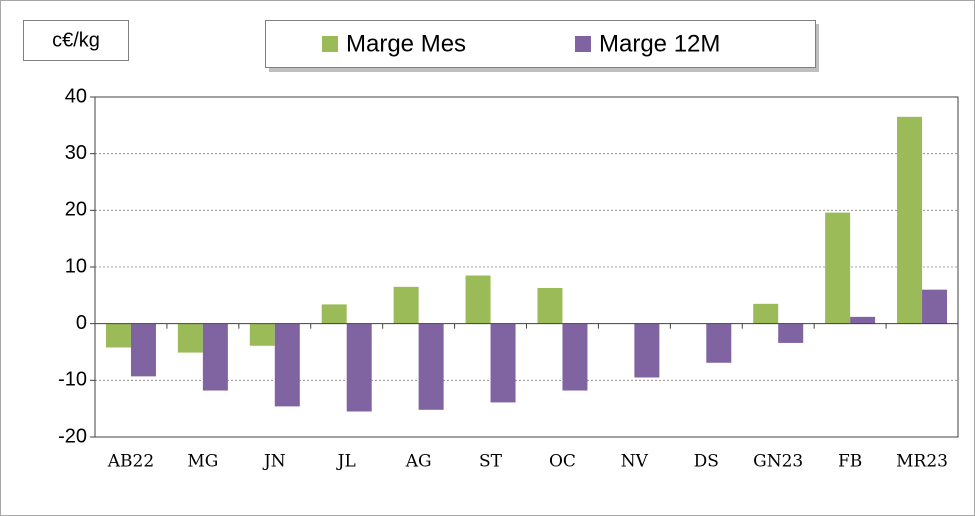  What do you see at coordinates (202, 462) in the screenshot?
I see `x-tick-label: MG` at bounding box center [202, 462].